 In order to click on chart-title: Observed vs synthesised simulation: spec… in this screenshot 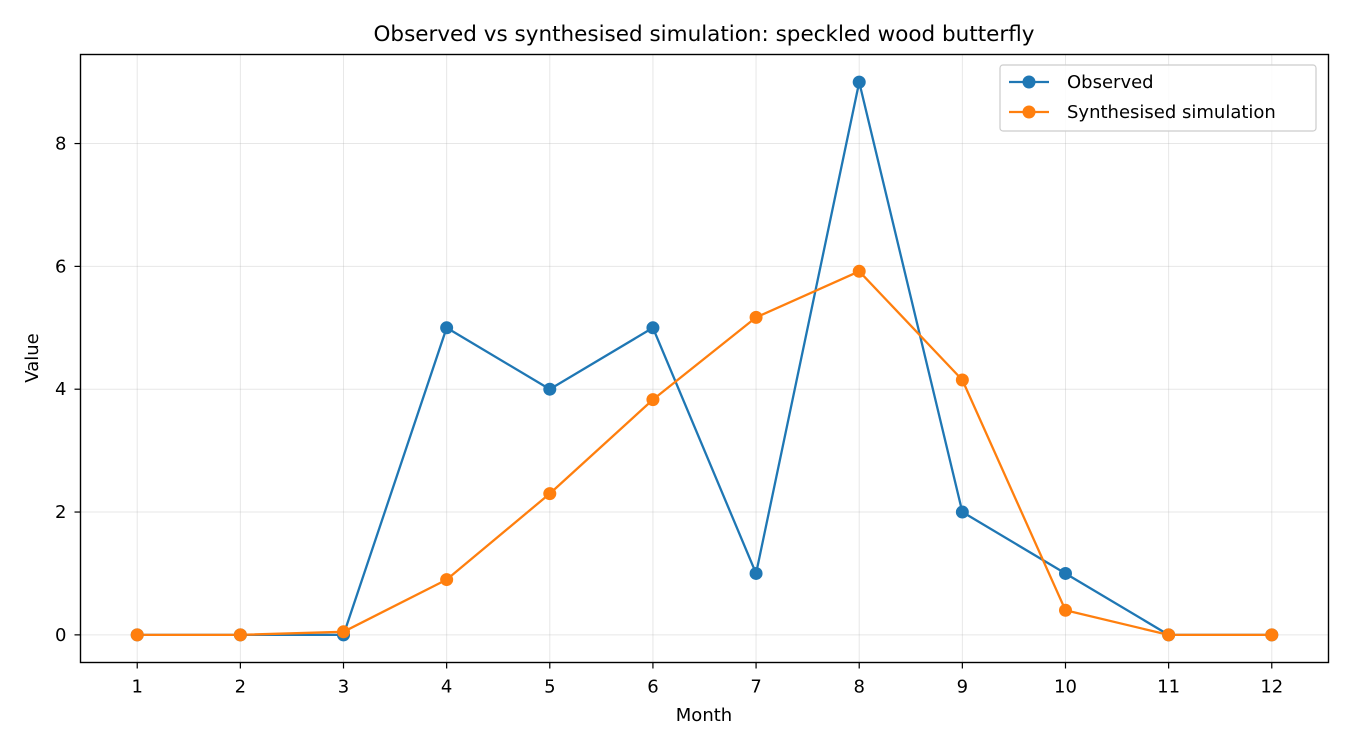, I will do `click(704, 34)`.